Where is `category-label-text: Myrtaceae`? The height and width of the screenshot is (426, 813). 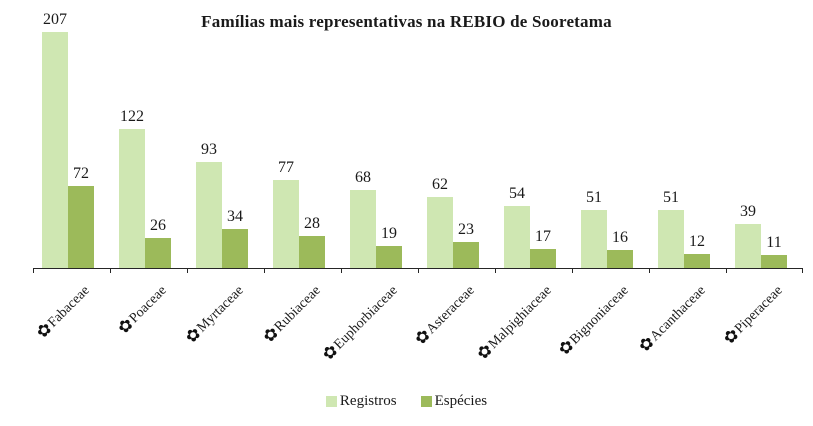 category-label-text: Myrtaceae is located at coordinates (220, 309).